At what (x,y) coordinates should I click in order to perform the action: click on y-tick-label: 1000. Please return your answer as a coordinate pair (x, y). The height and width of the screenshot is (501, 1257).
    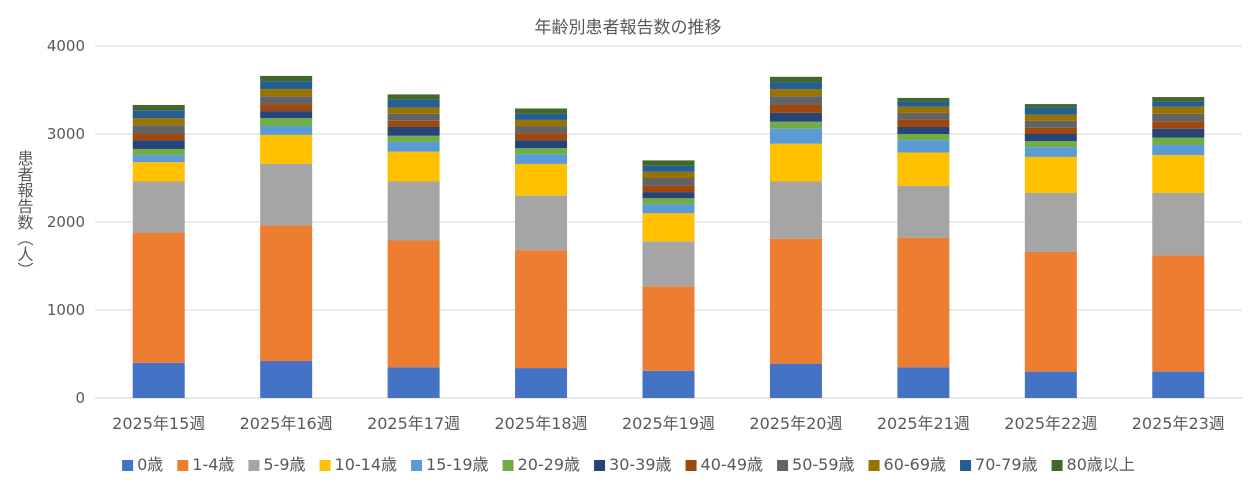
    Looking at the image, I should click on (66, 310).